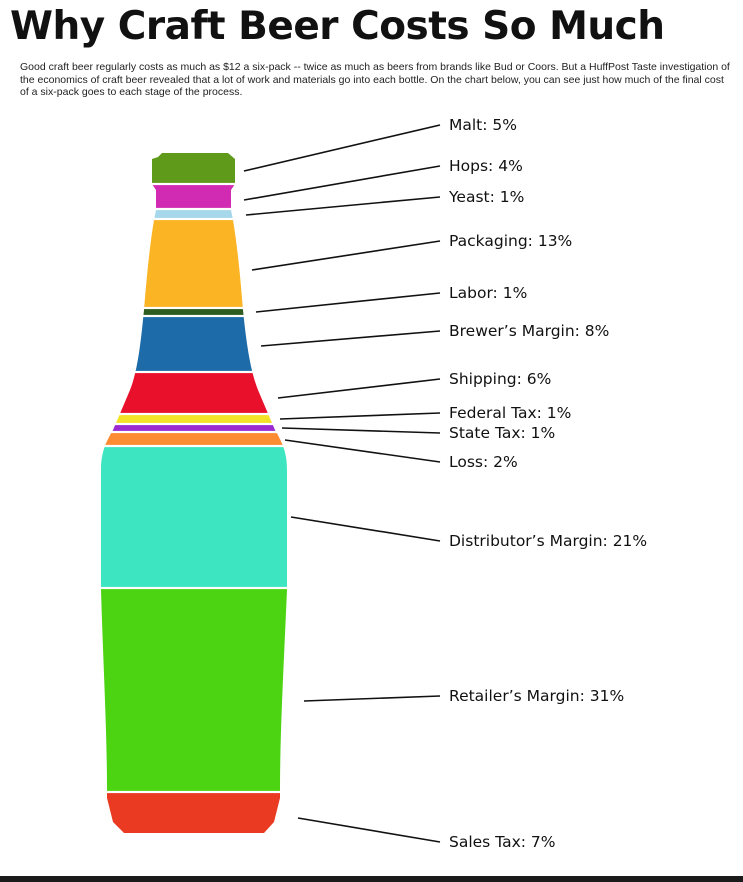 The image size is (743, 882). I want to click on leader-distributor-s-margin, so click(365, 529).